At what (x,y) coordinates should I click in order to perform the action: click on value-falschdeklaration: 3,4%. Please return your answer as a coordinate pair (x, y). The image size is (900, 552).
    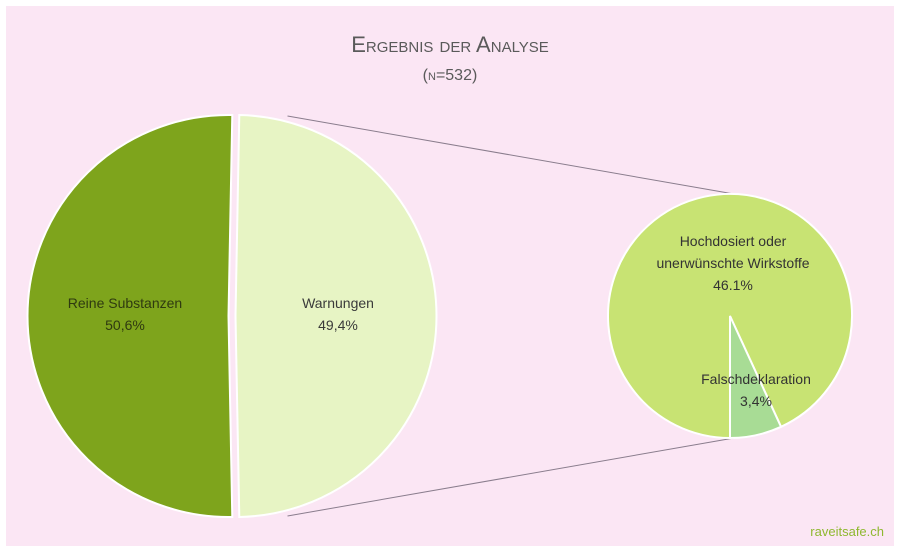
    Looking at the image, I should click on (756, 401).